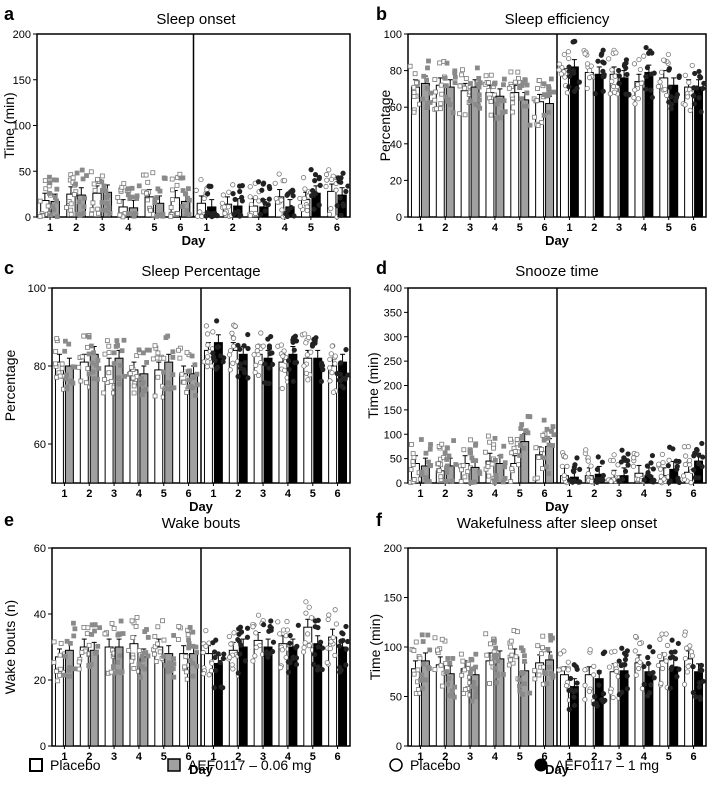 The height and width of the screenshot is (790, 713). I want to click on bar, so click(69, 698).